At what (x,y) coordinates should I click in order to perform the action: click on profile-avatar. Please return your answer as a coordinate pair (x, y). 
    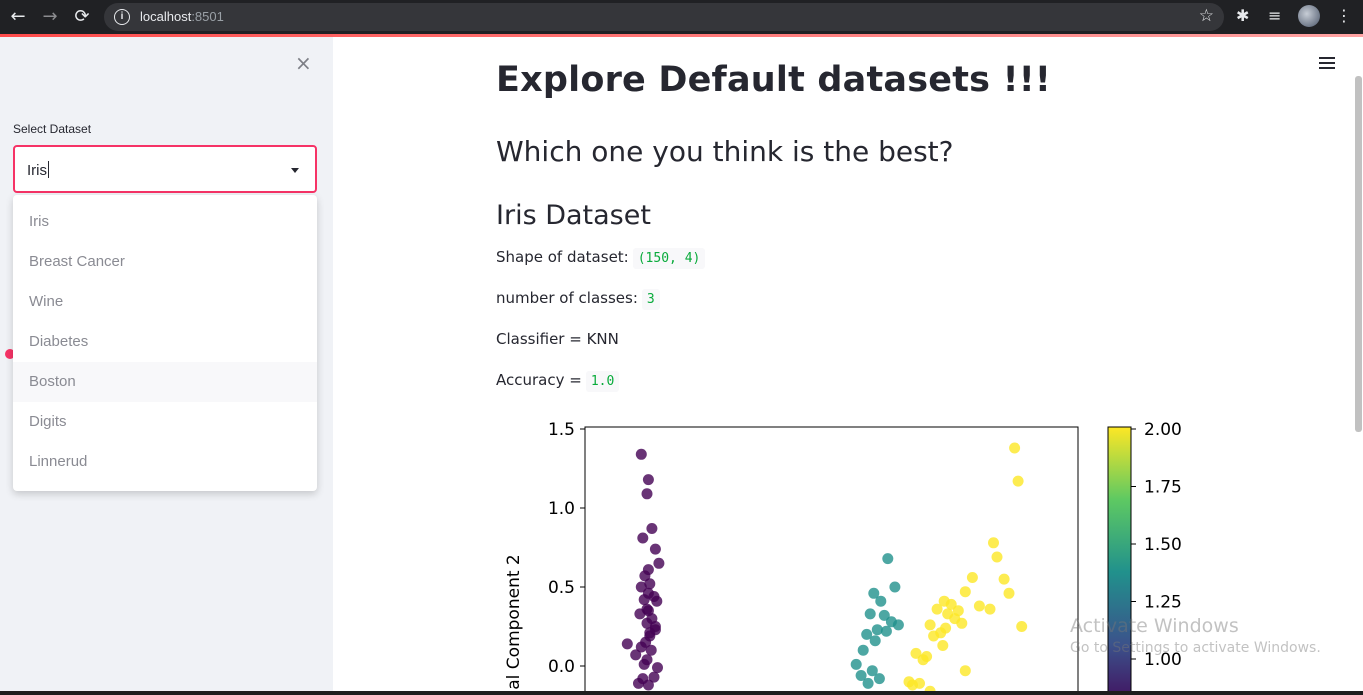
    Looking at the image, I should click on (1309, 16).